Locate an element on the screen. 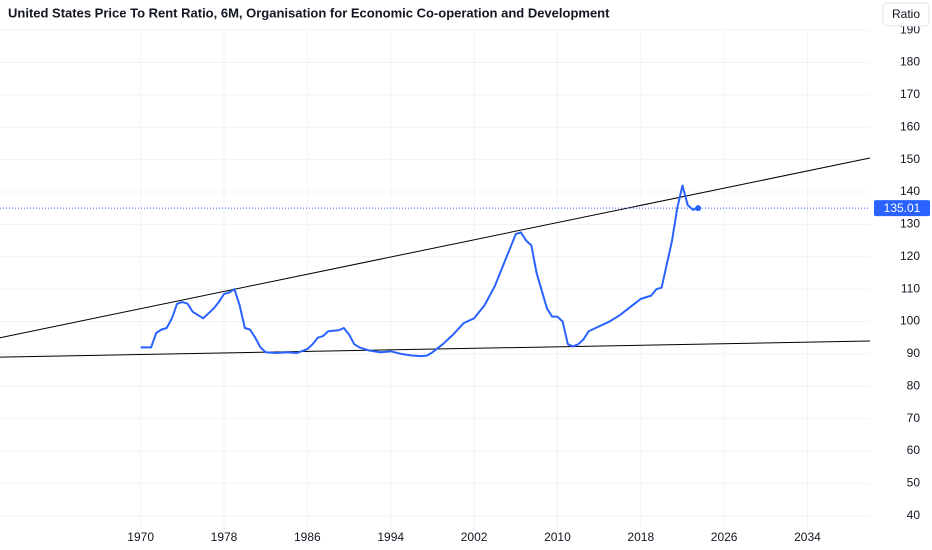  y-tick-label: 170 is located at coordinates (910, 94).